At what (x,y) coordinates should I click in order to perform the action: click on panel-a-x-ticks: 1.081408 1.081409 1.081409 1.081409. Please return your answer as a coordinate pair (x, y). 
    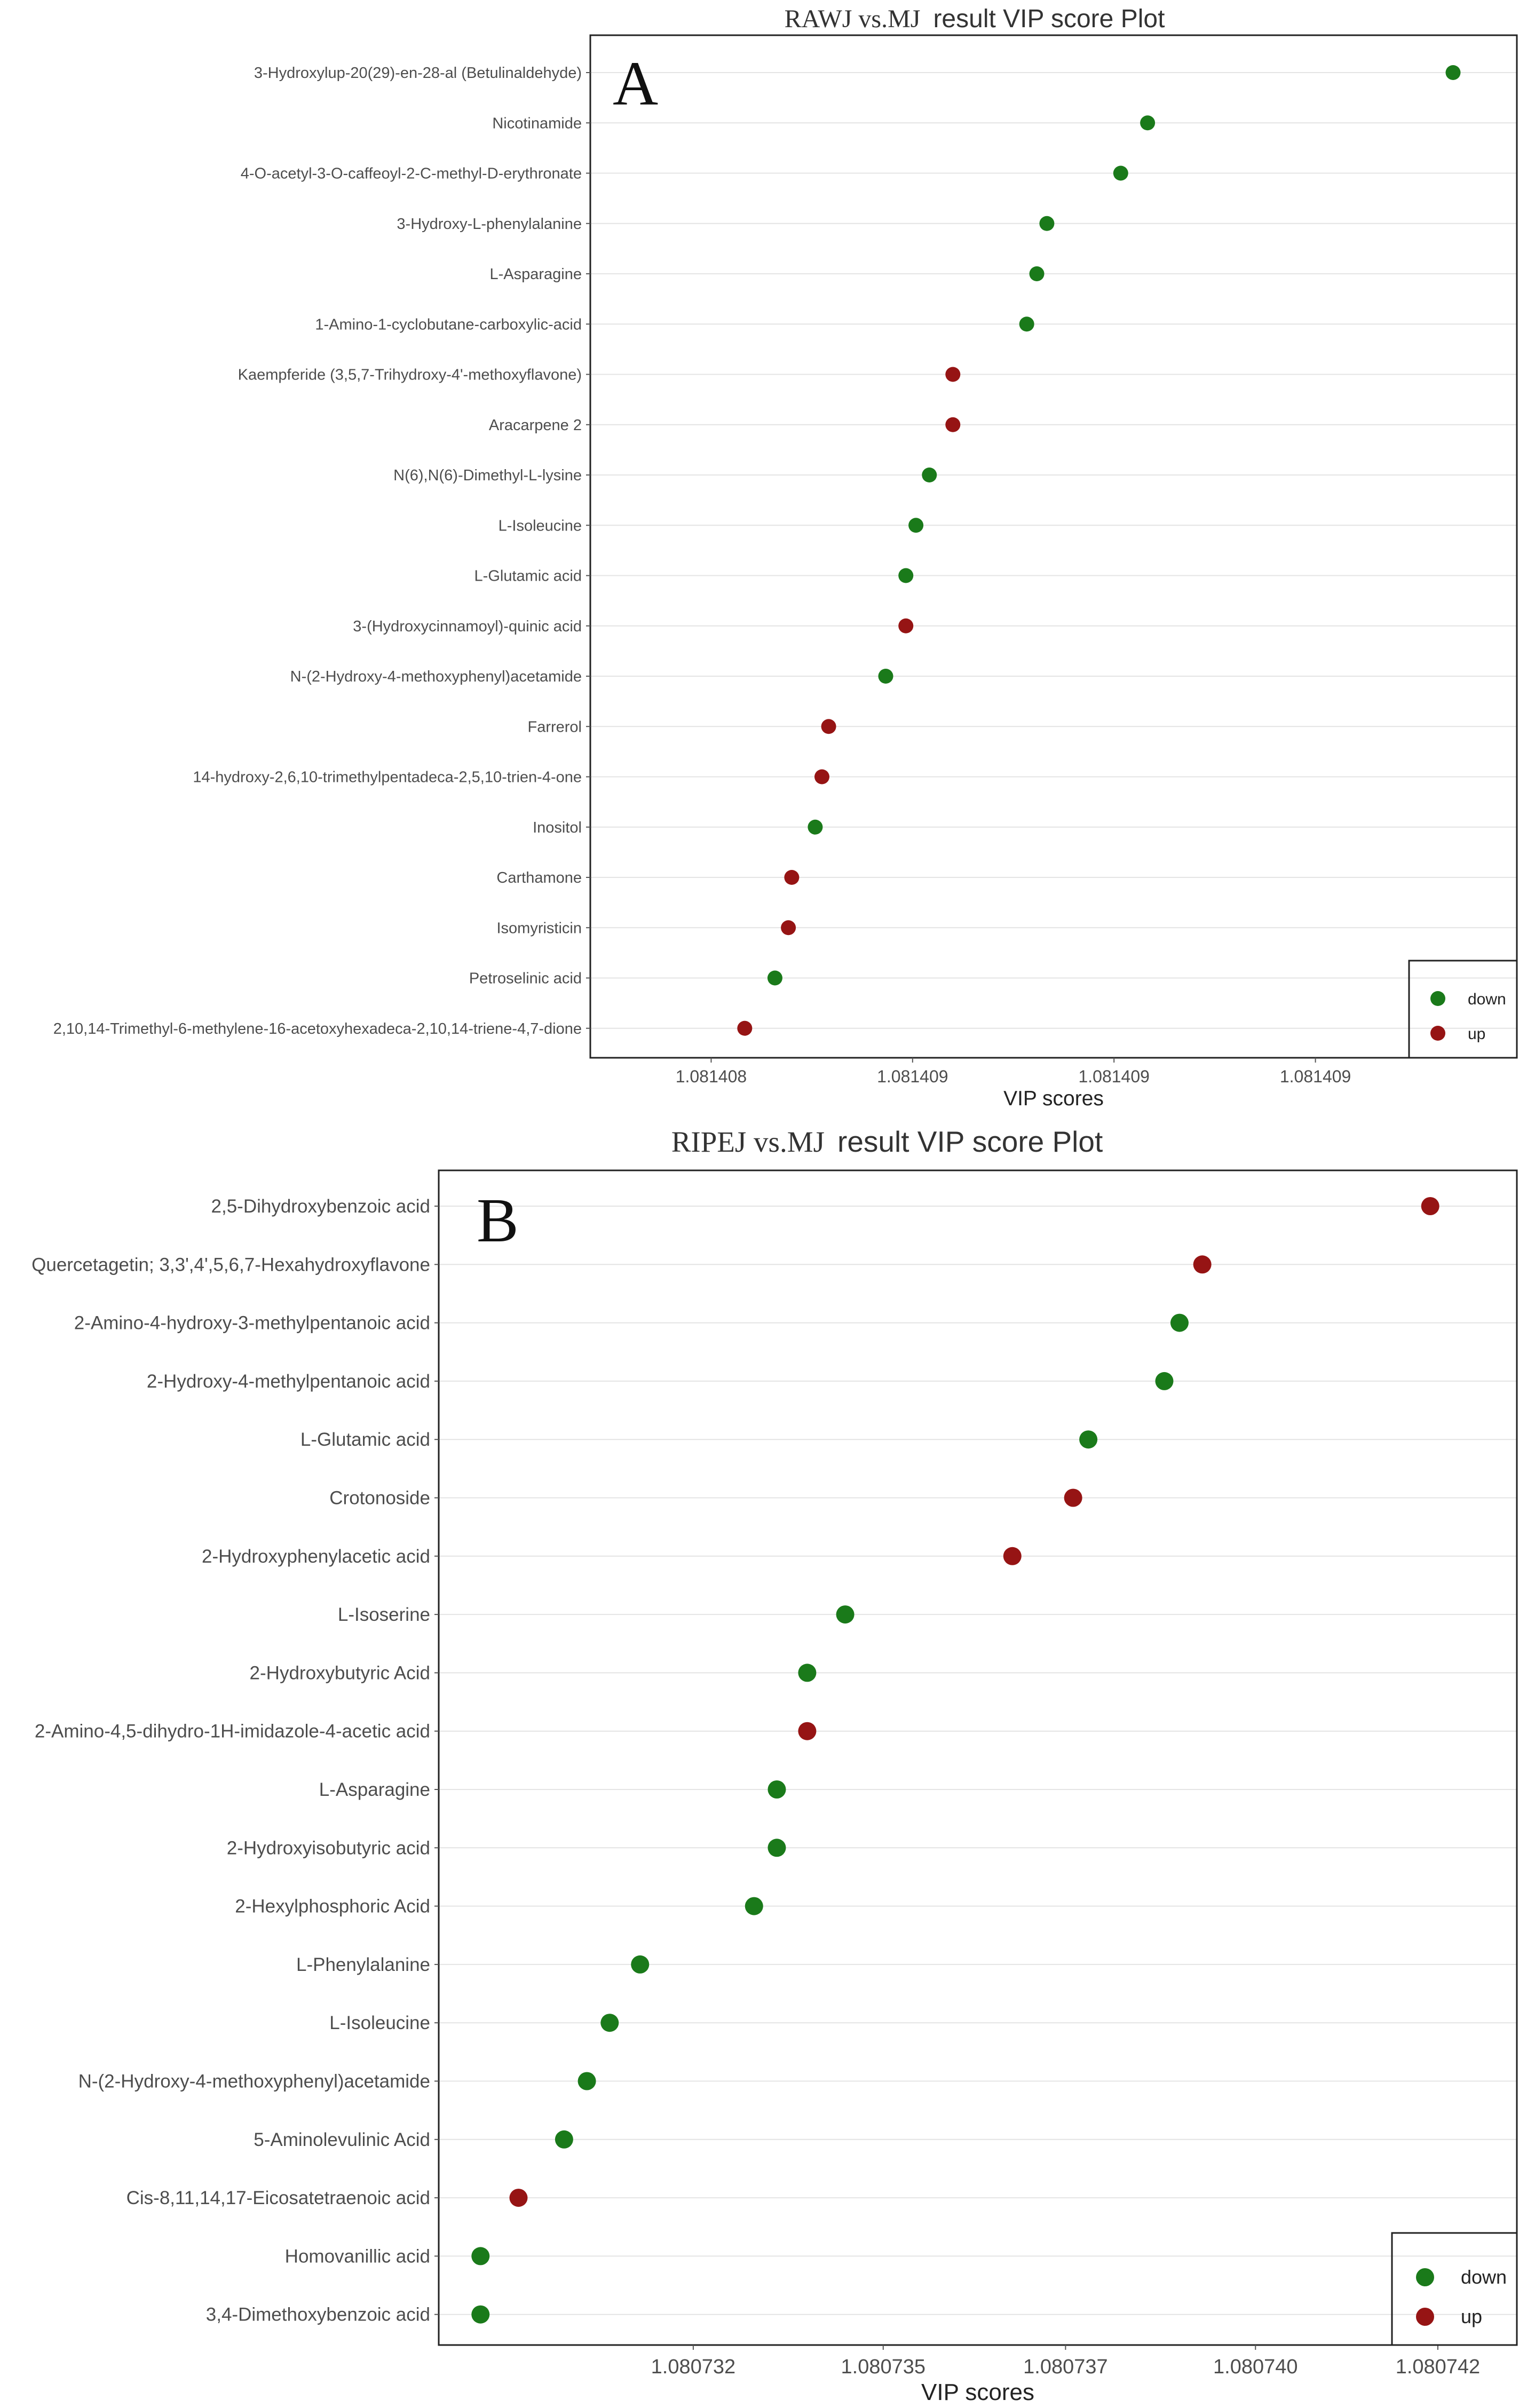
    Looking at the image, I should click on (1014, 1072).